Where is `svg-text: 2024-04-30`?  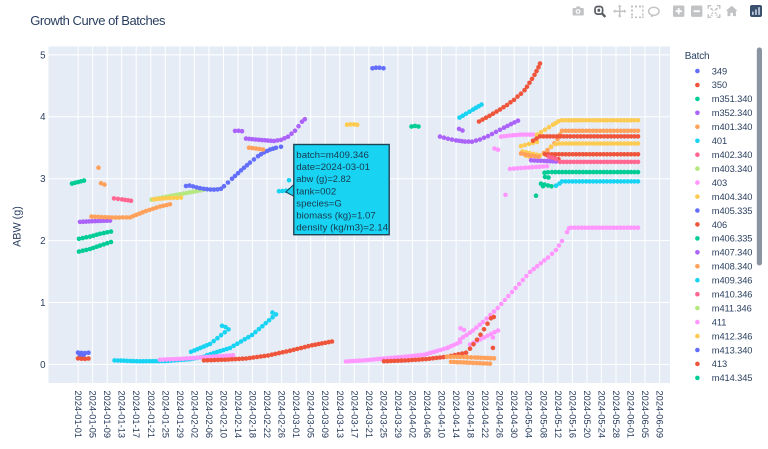
svg-text: 2024-04-30 is located at coordinates (514, 415).